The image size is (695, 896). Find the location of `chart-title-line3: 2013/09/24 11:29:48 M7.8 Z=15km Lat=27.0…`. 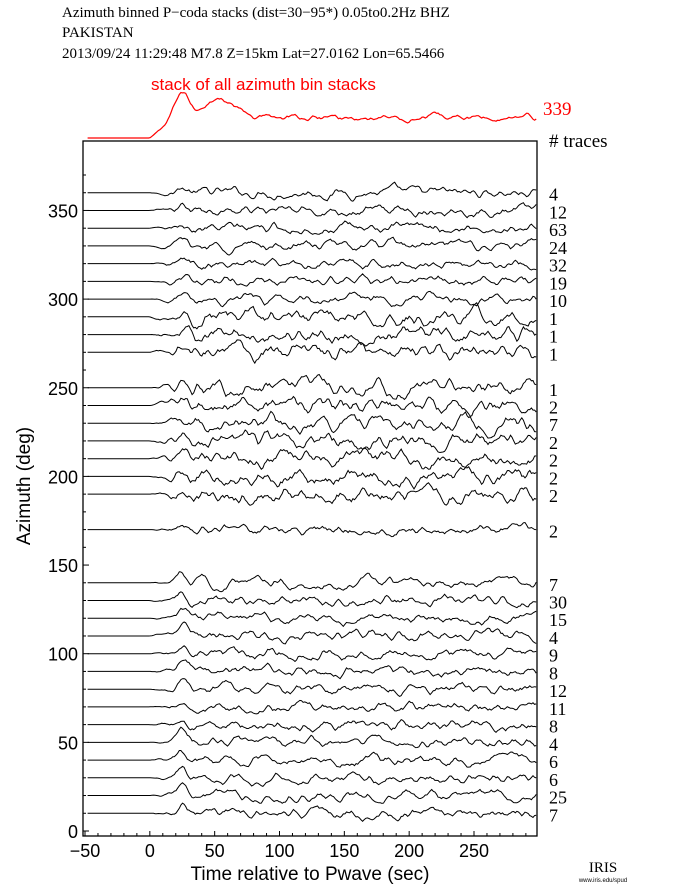

chart-title-line3: 2013/09/24 11:29:48 M7.8 Z=15km Lat=27.0… is located at coordinates (253, 54).